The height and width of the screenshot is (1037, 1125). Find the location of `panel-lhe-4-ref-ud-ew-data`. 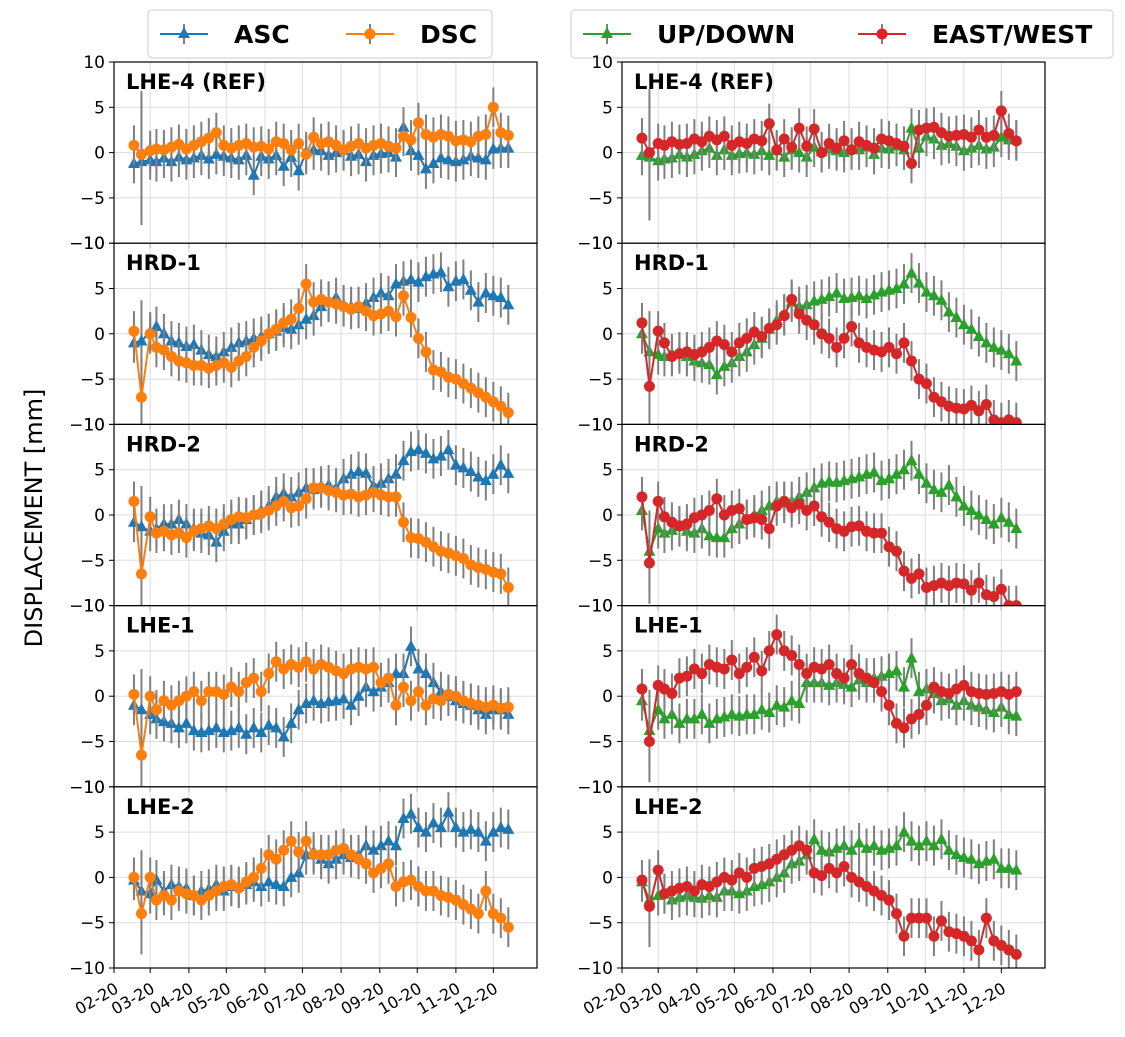

panel-lhe-4-ref-ud-ew-data is located at coordinates (829, 155).